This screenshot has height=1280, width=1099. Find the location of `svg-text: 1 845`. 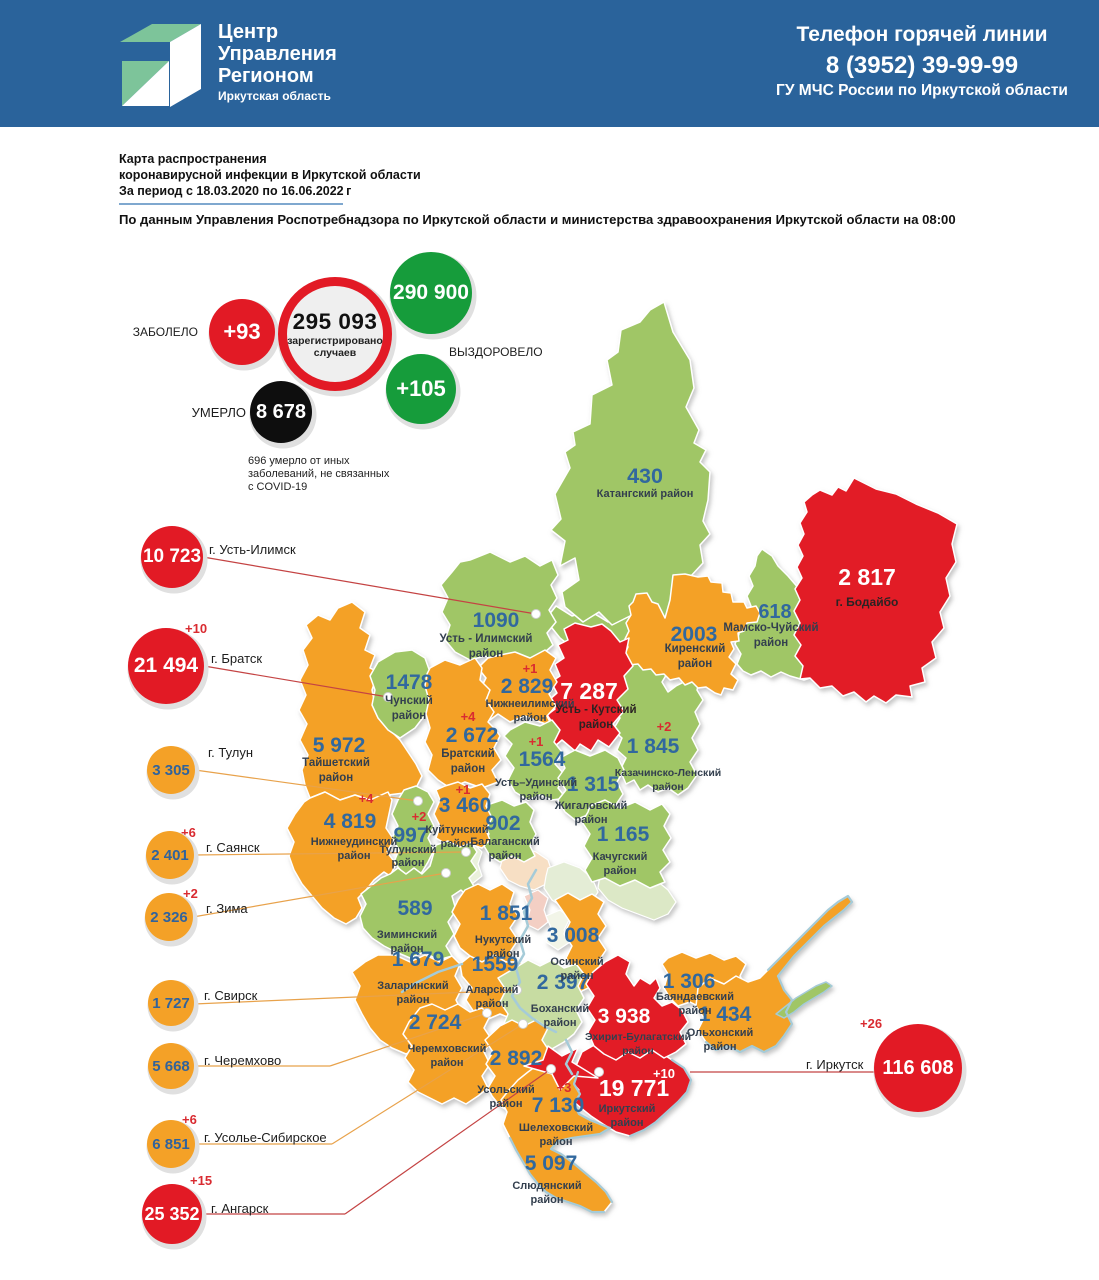

svg-text: 1 845 is located at coordinates (653, 746).